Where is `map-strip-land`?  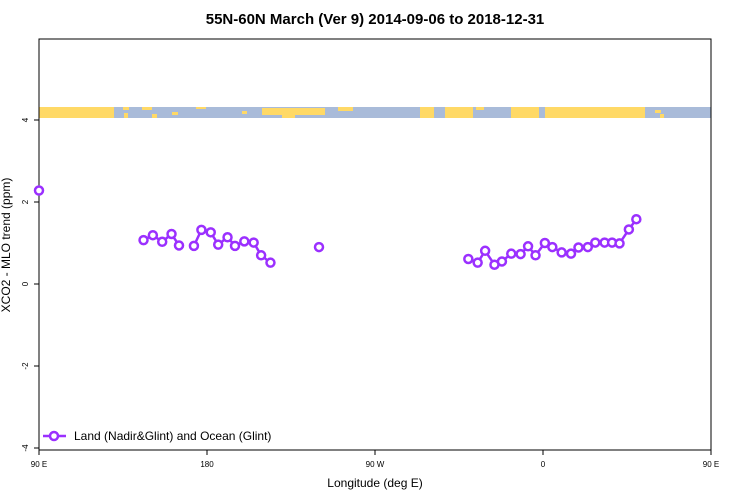 map-strip-land is located at coordinates (351, 112).